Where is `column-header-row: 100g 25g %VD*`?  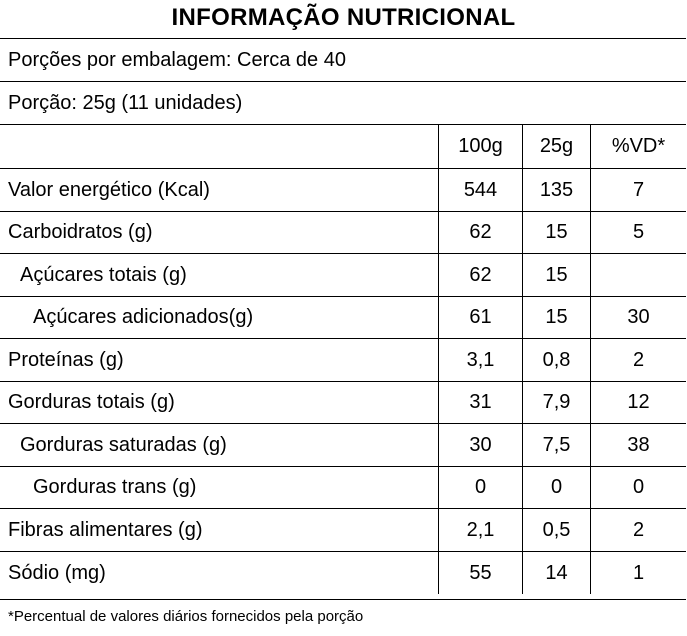 column-header-row: 100g 25g %VD* is located at coordinates (343, 147).